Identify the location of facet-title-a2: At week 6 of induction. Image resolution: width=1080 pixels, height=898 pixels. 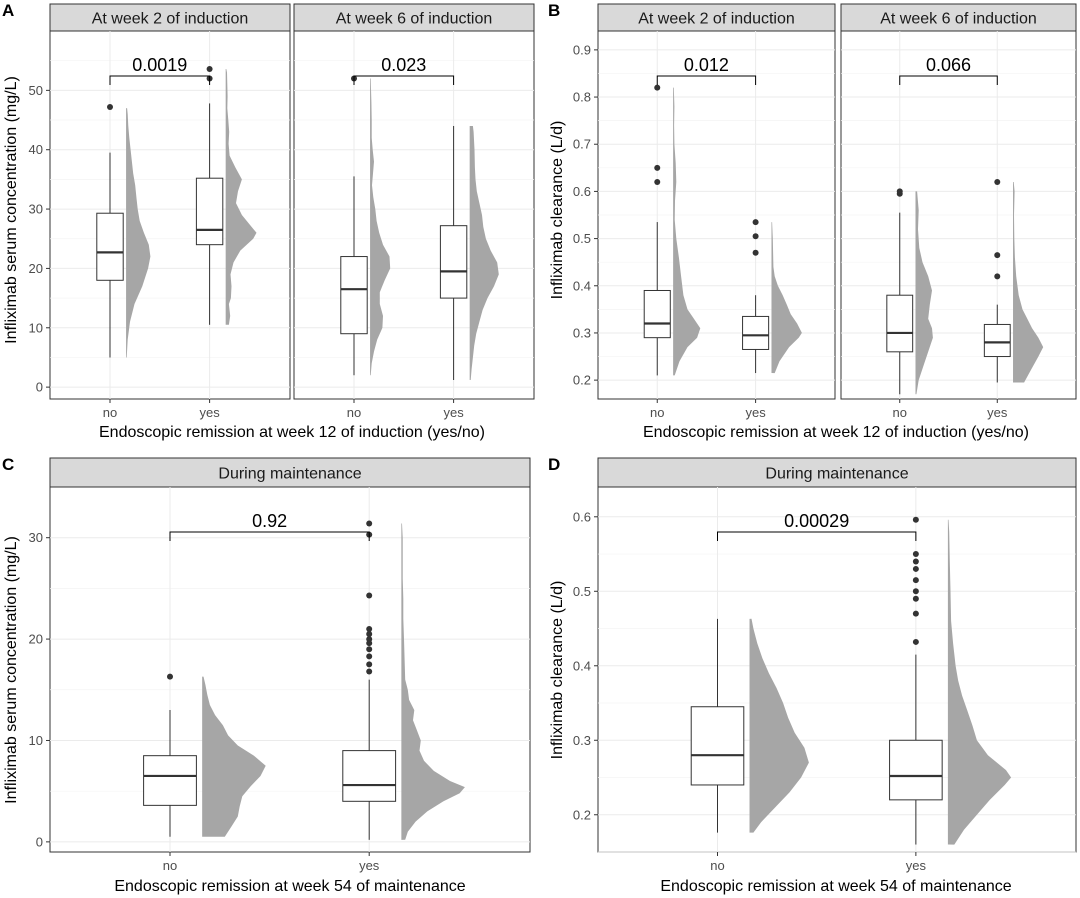
(414, 19).